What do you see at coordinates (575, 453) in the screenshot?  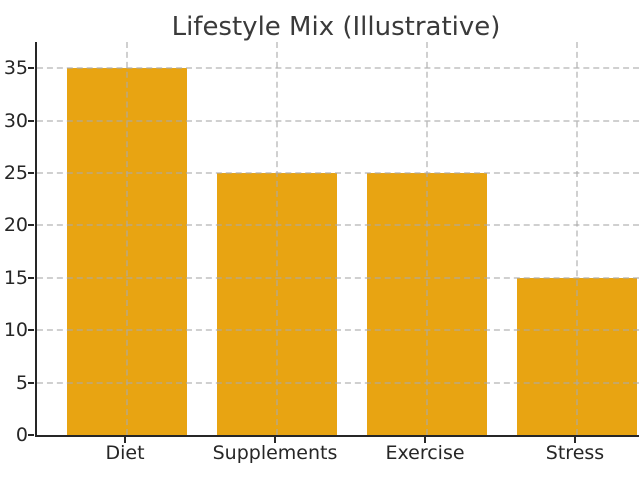 I see `x-category-label: Stress` at bounding box center [575, 453].